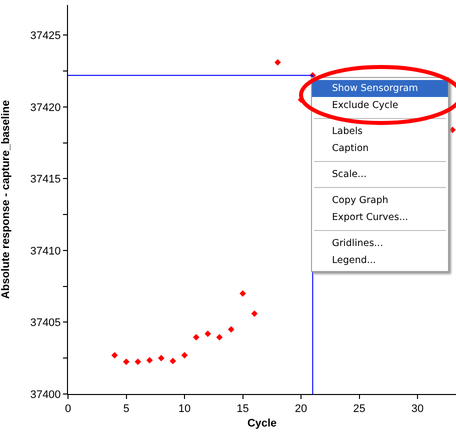  Describe the element at coordinates (365, 106) in the screenshot. I see `annotation: Exclude Cycle` at that location.